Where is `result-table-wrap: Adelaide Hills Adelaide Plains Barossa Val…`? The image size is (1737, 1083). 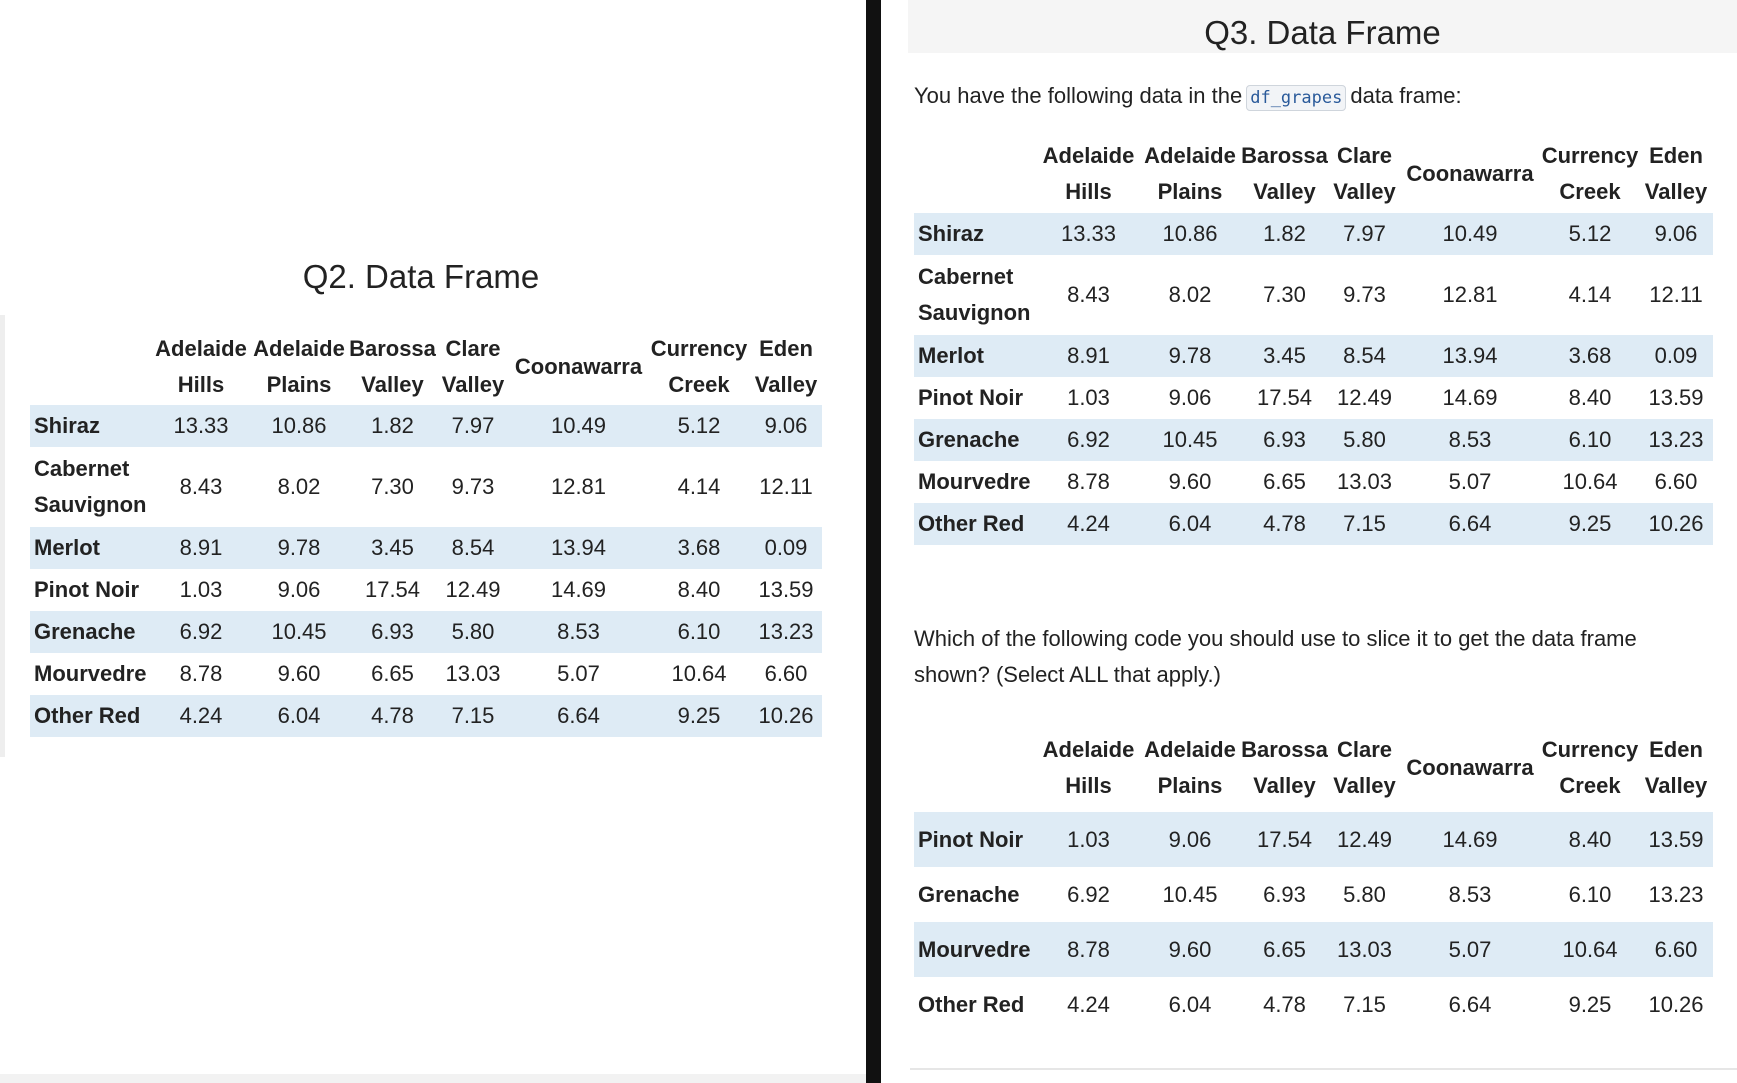 result-table-wrap: Adelaide Hills Adelaide Plains Barossa Val… is located at coordinates (1313, 878).